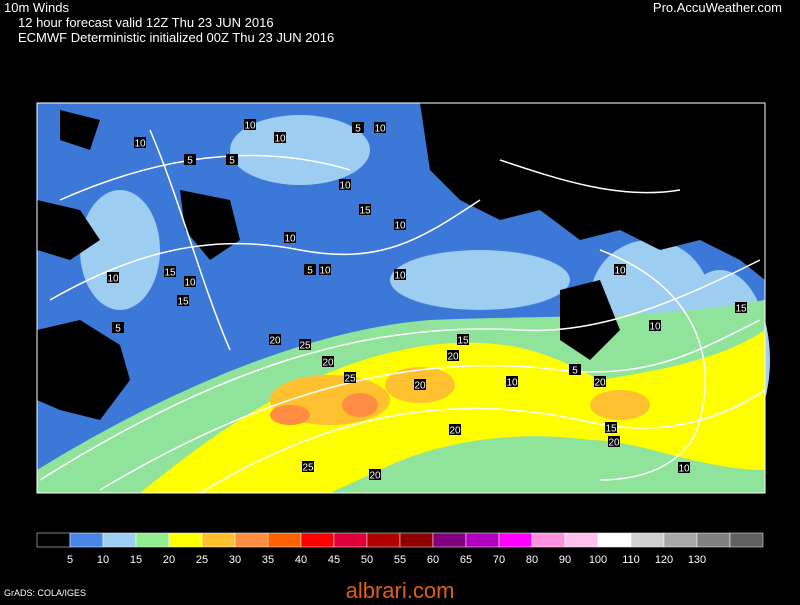 The width and height of the screenshot is (800, 605). I want to click on colorbar-label: 55, so click(400, 560).